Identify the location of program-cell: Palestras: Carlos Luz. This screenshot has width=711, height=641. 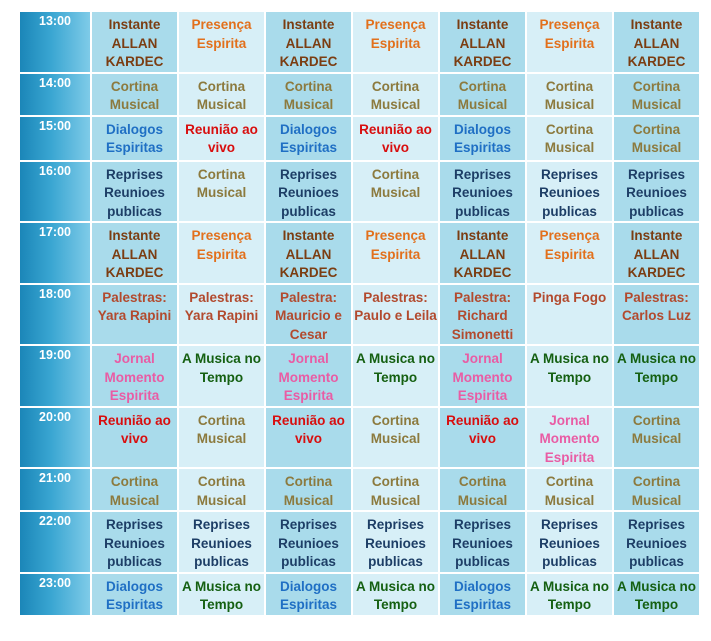
(656, 314).